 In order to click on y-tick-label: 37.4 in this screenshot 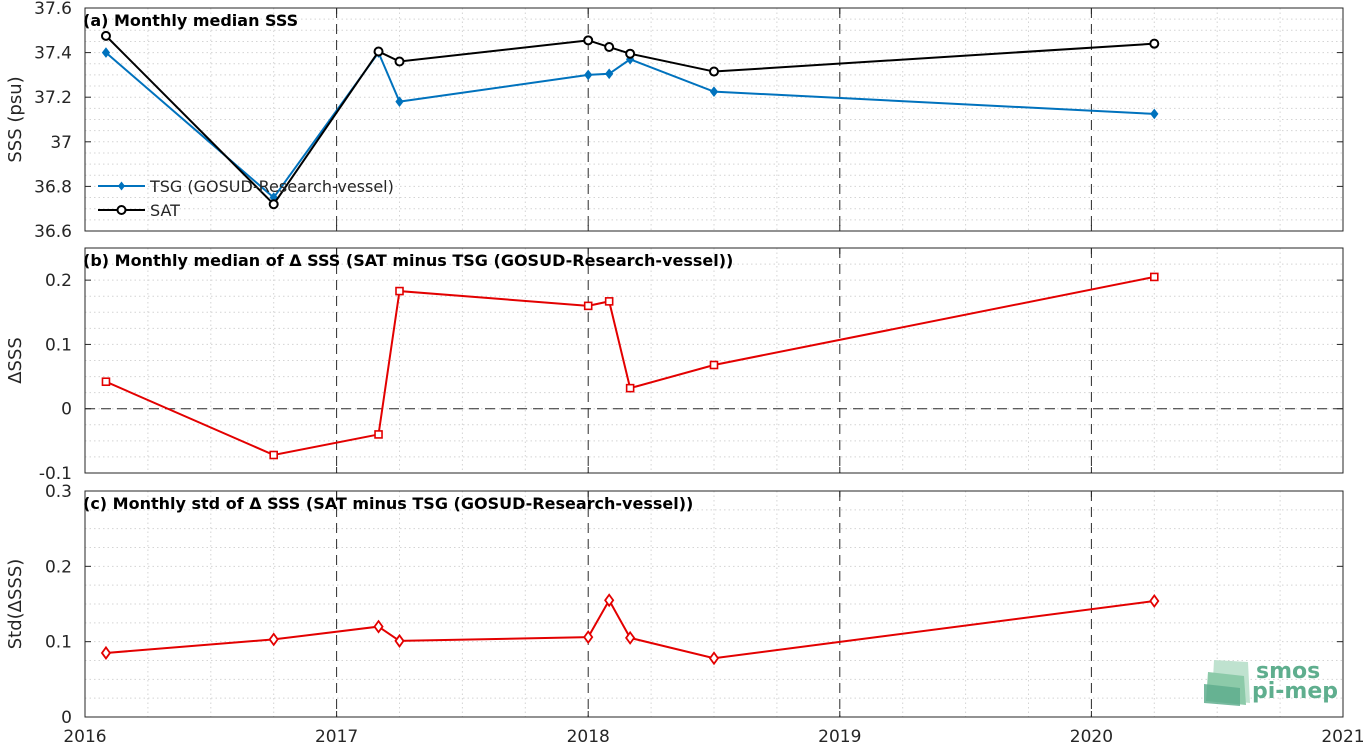, I will do `click(53, 54)`.